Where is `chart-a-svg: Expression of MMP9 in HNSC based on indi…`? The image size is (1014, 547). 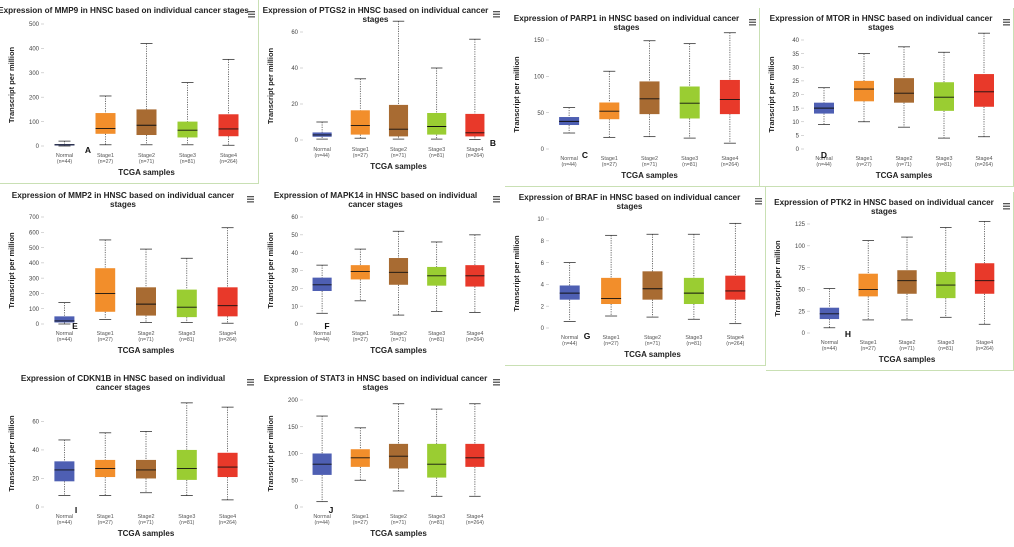
chart-a-svg: Expression of MMP9 in HNSC based on indi… is located at coordinates (127, 91).